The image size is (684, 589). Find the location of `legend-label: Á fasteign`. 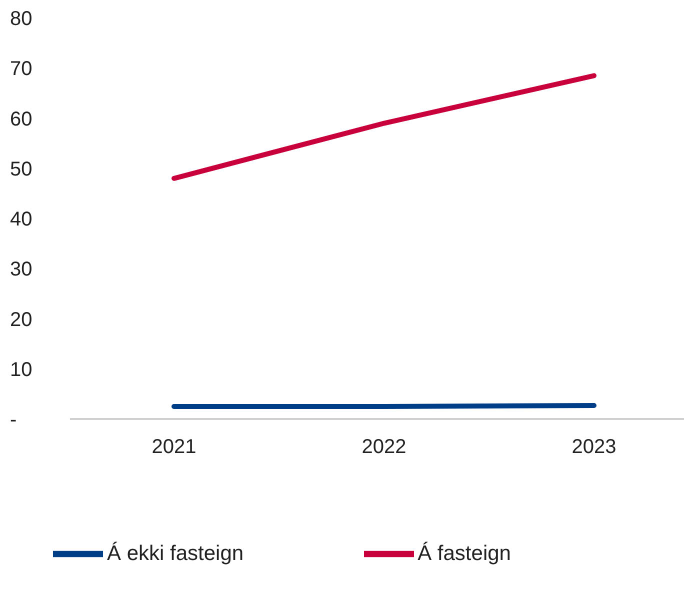

legend-label: Á fasteign is located at coordinates (464, 553).